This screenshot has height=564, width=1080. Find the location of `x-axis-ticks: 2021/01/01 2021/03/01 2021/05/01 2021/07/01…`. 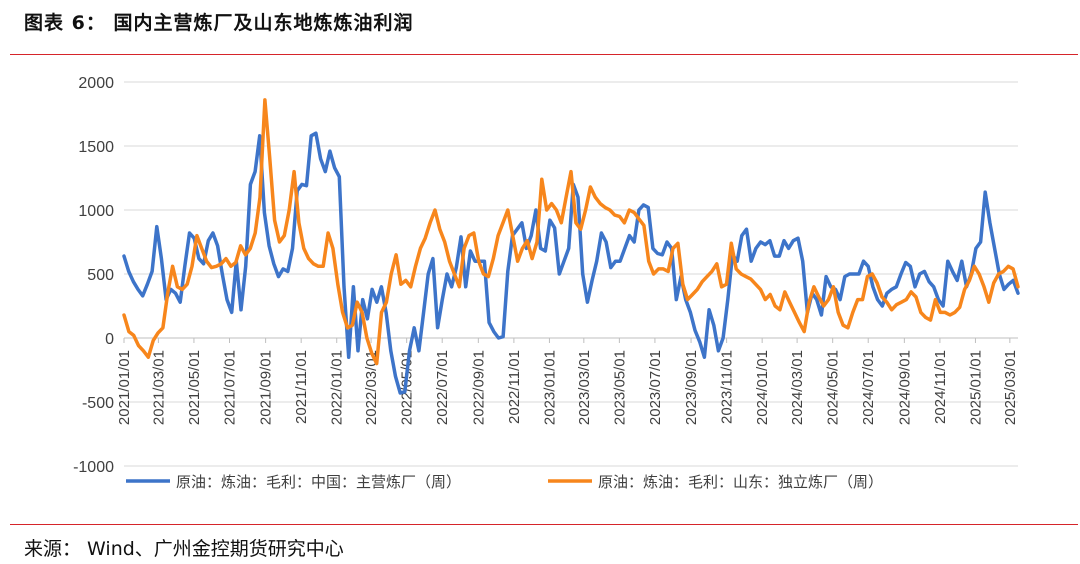

x-axis-ticks: 2021/01/01 2021/03/01 2021/05/01 2021/07/01… is located at coordinates (567, 381).